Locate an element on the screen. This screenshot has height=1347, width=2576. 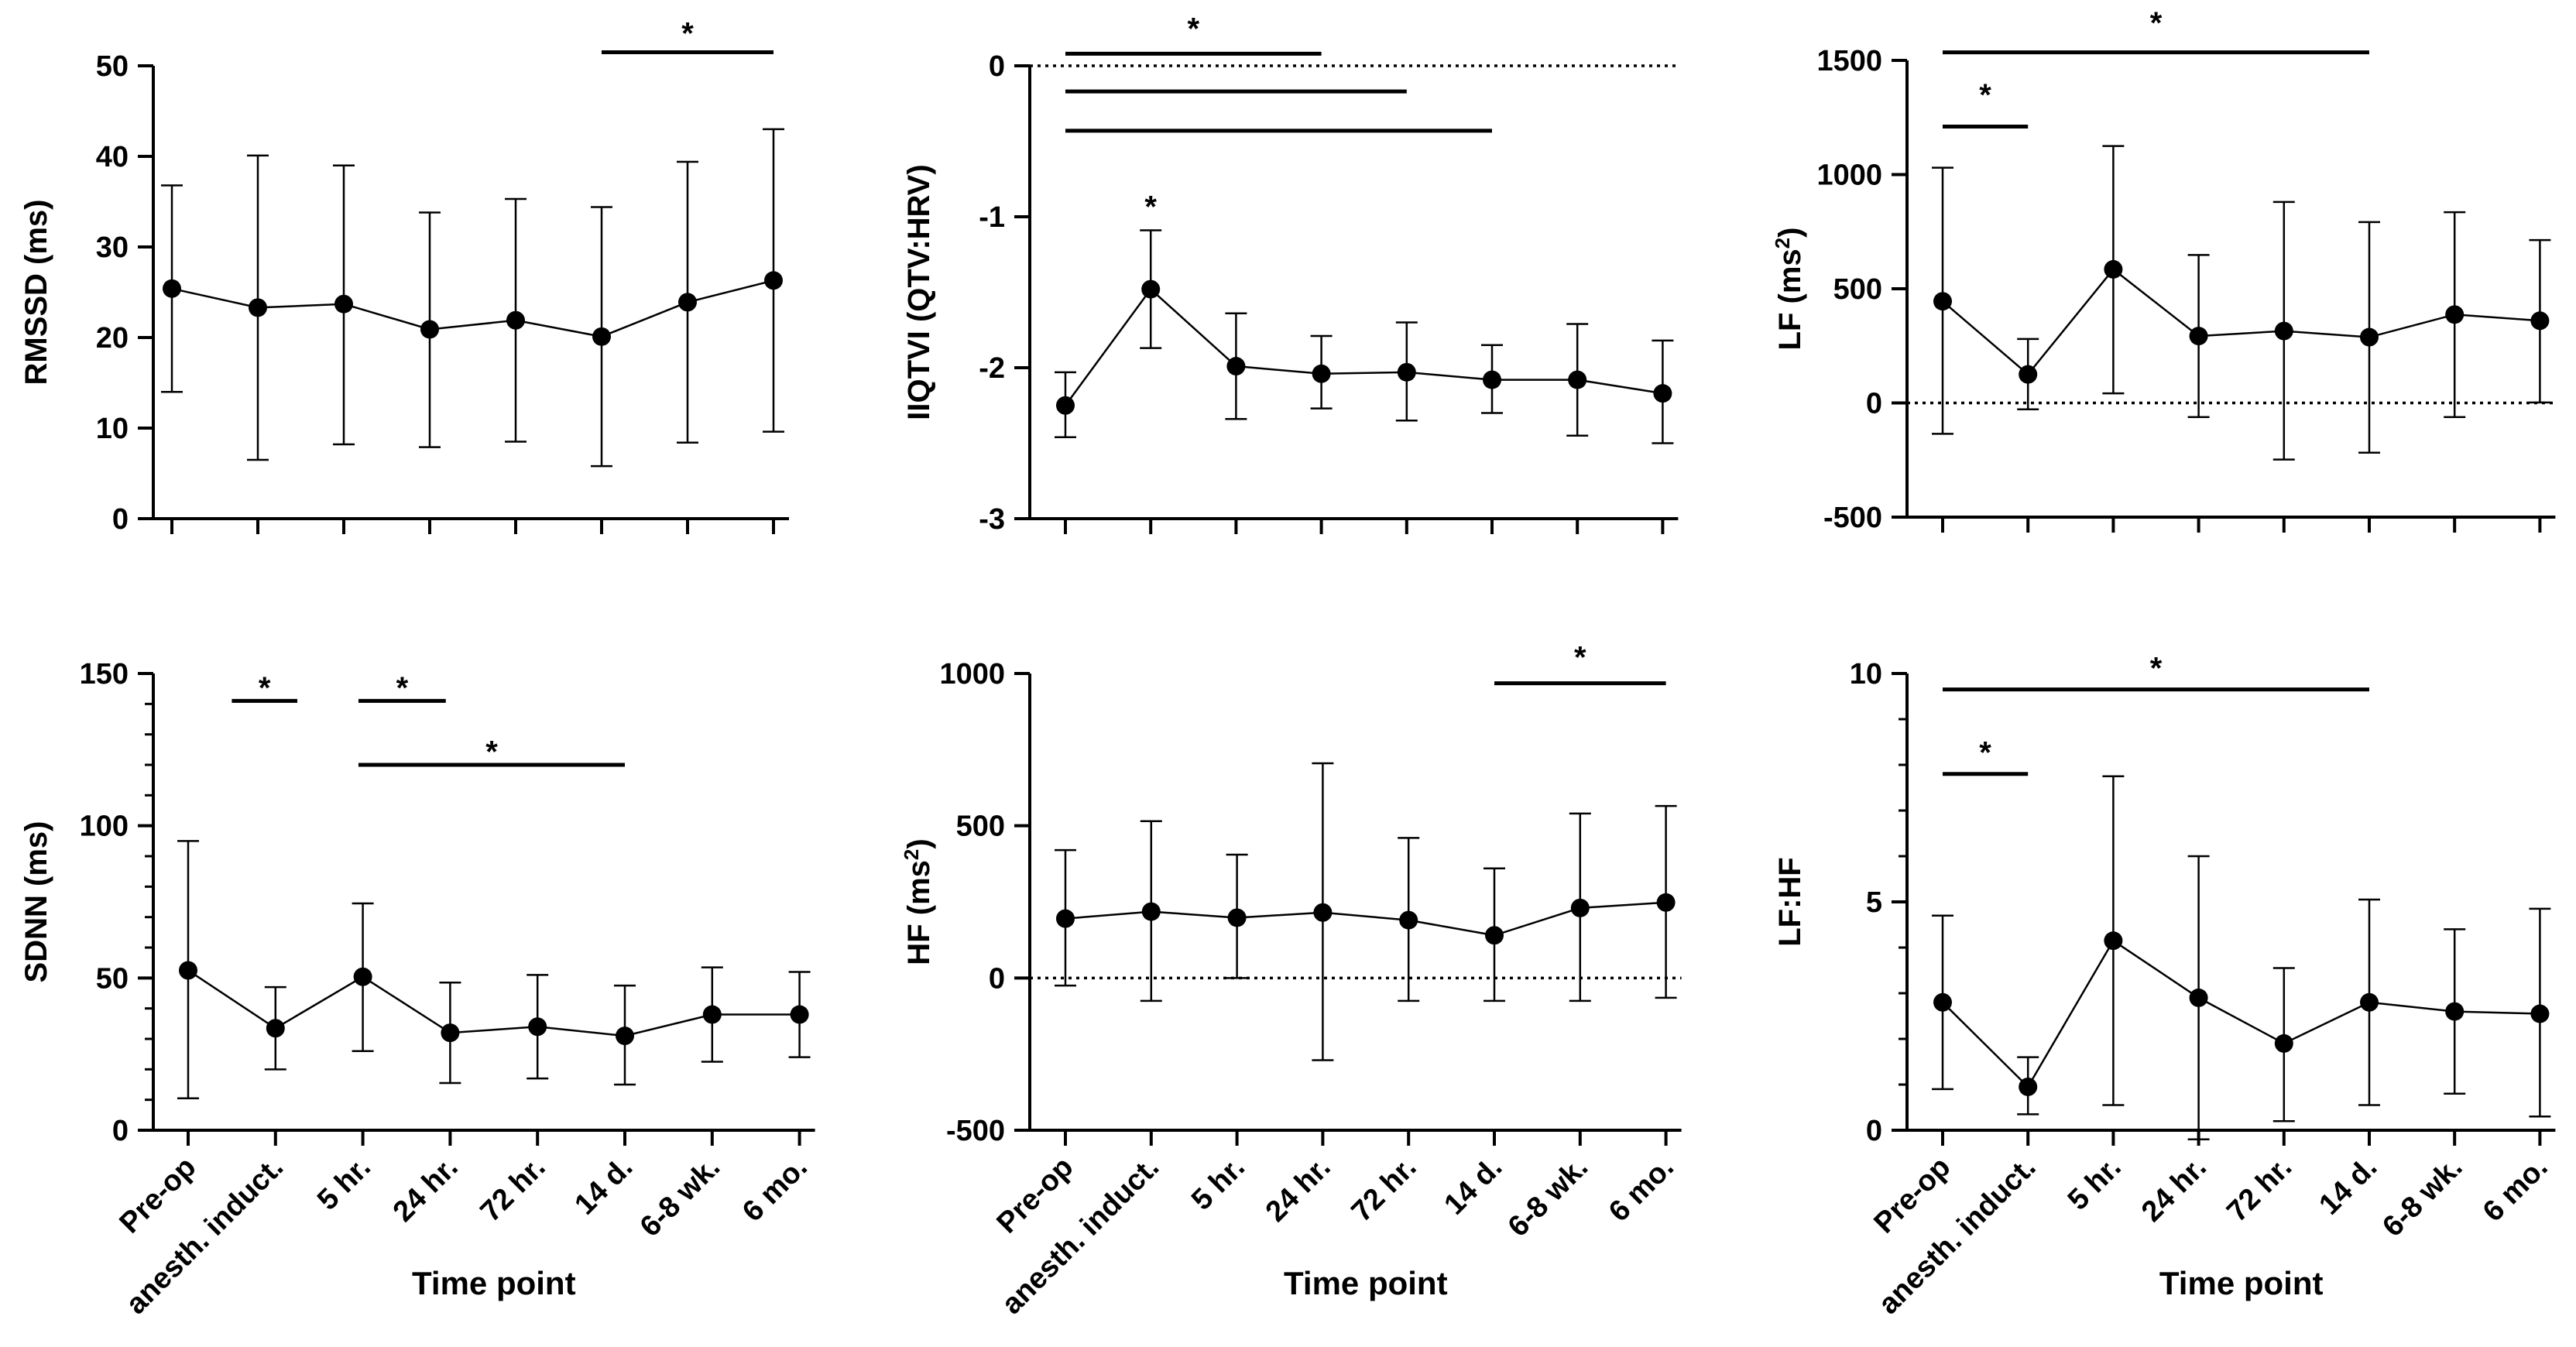
y-tick-label: 500 is located at coordinates (1857, 289).